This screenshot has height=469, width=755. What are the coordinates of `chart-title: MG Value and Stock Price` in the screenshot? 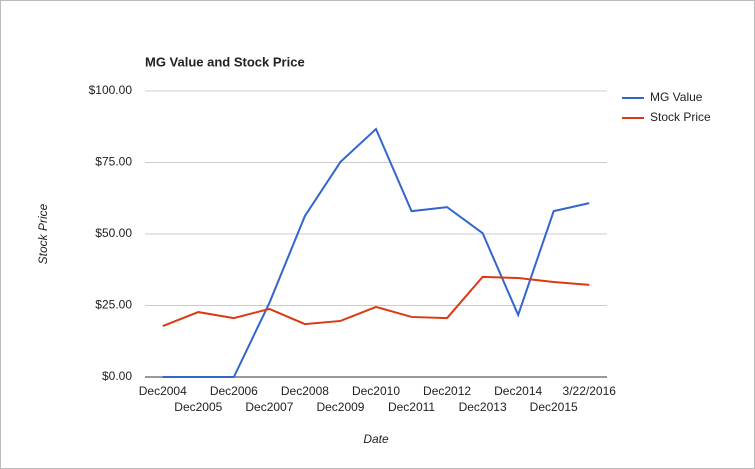 It's located at (225, 61).